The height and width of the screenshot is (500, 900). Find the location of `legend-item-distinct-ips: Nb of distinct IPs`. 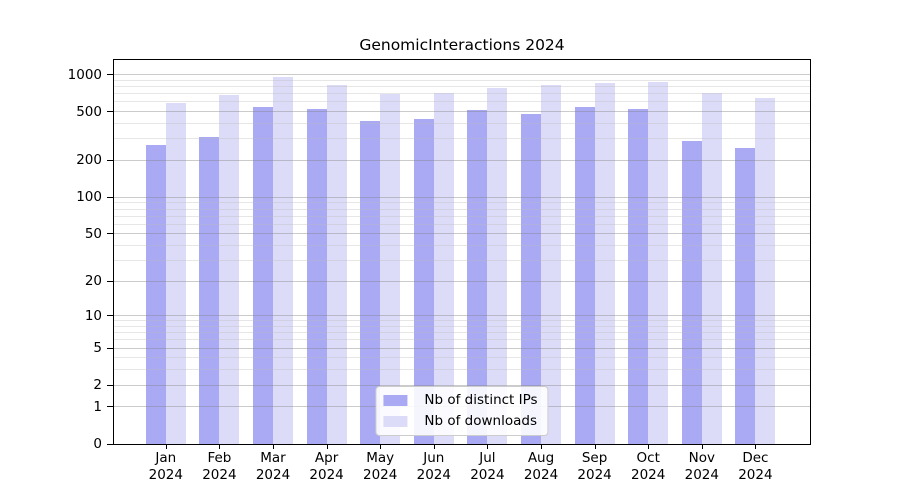

legend-item-distinct-ips: Nb of distinct IPs is located at coordinates (460, 400).